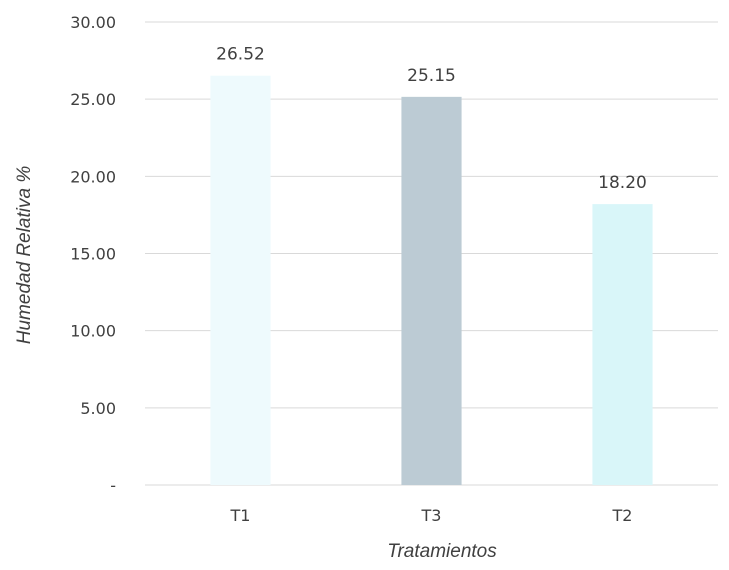 The image size is (729, 570). I want to click on x-axis-title: Tratamientos, so click(442, 551).